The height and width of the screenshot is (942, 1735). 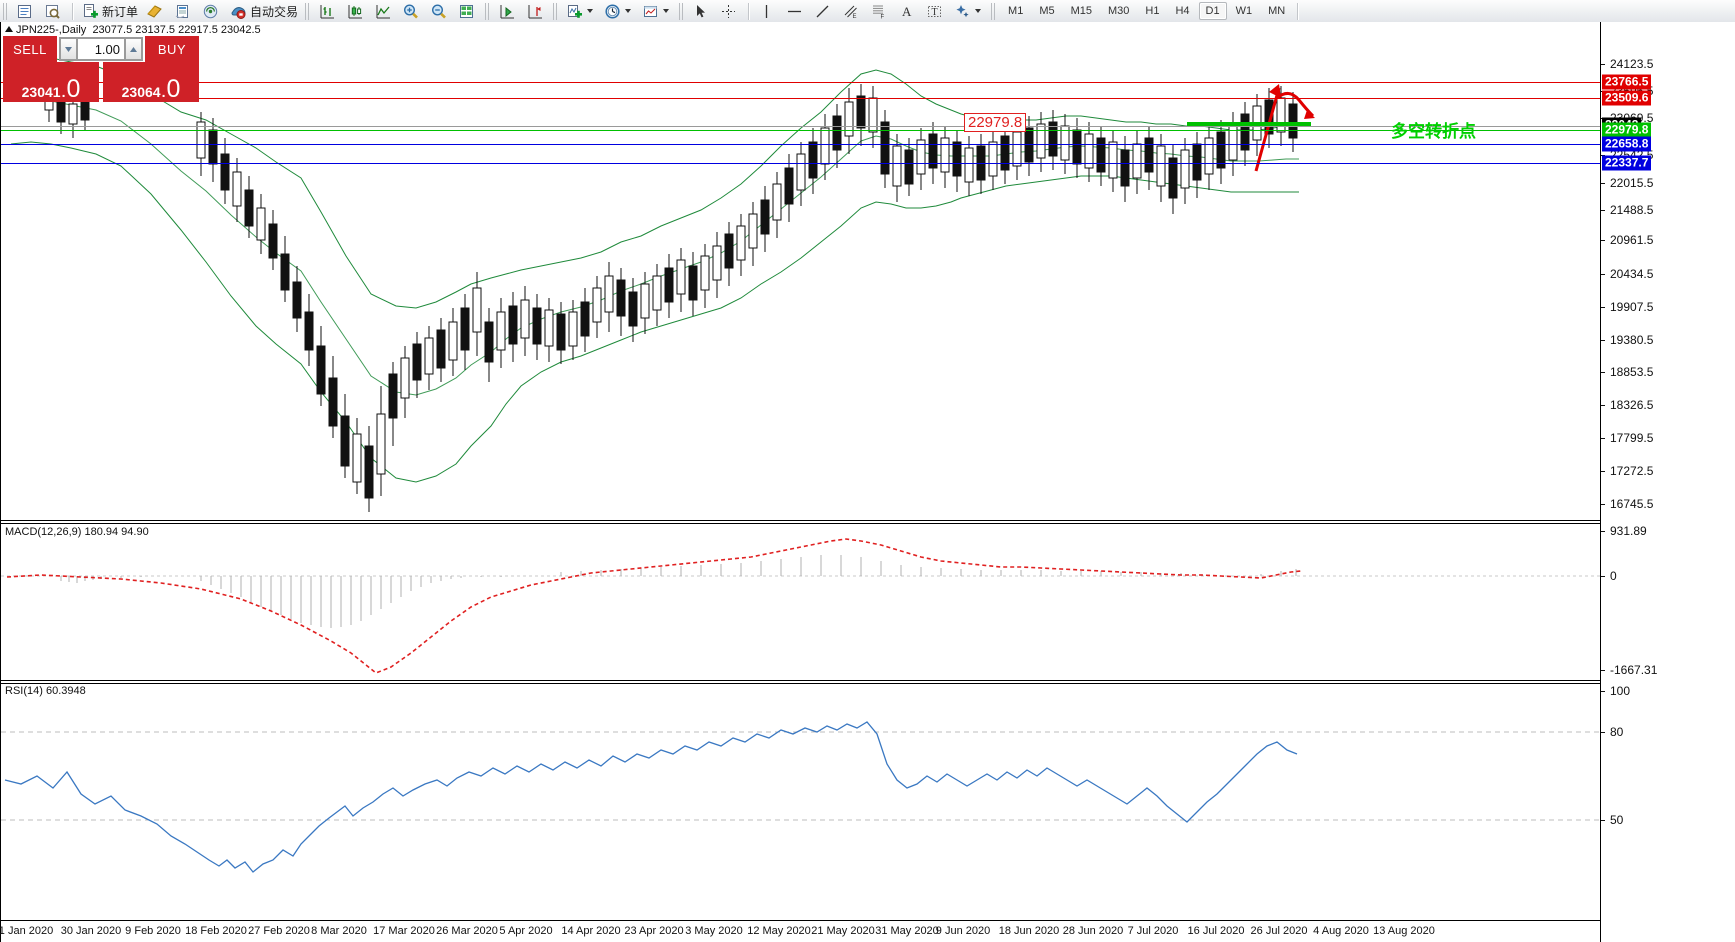 I want to click on volume-stepper: 1.00, so click(x=101, y=49).